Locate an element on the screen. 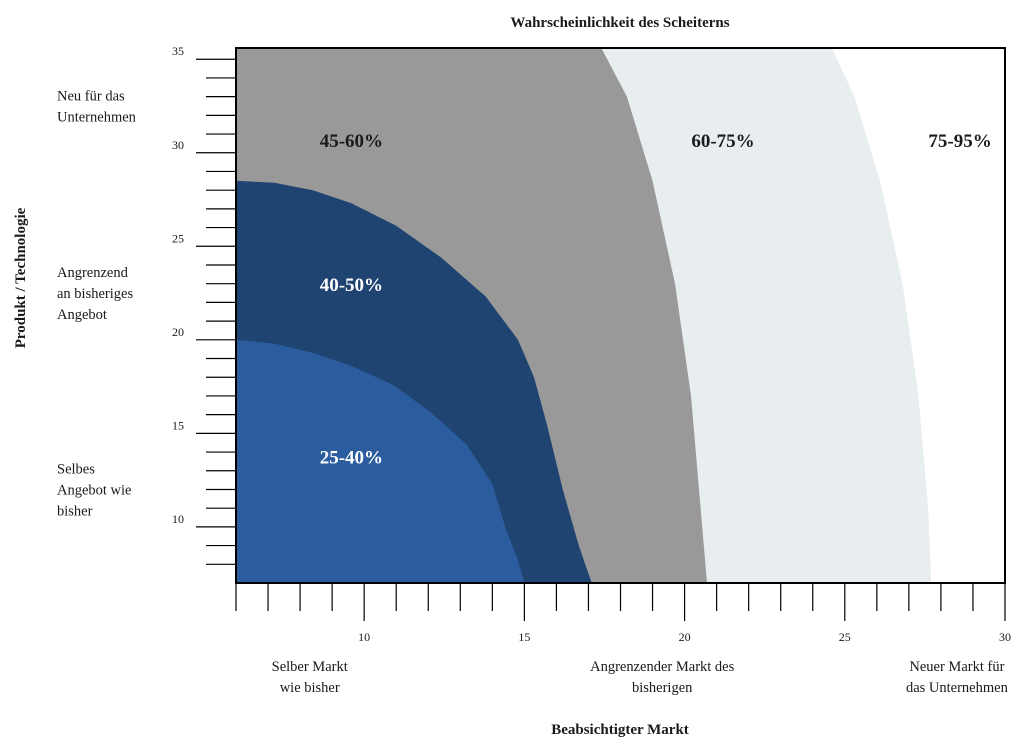 The width and height of the screenshot is (1014, 738). region-label-75-95: 75-95% is located at coordinates (959, 141).